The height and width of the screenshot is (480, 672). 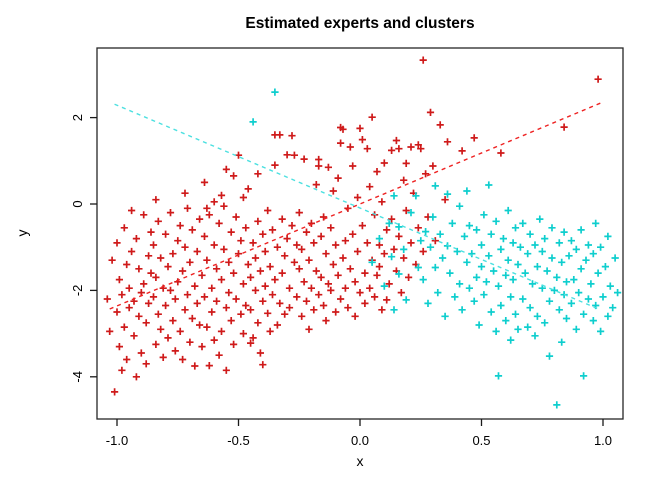 I want to click on x-tick-label: -0.5, so click(x=238, y=440).